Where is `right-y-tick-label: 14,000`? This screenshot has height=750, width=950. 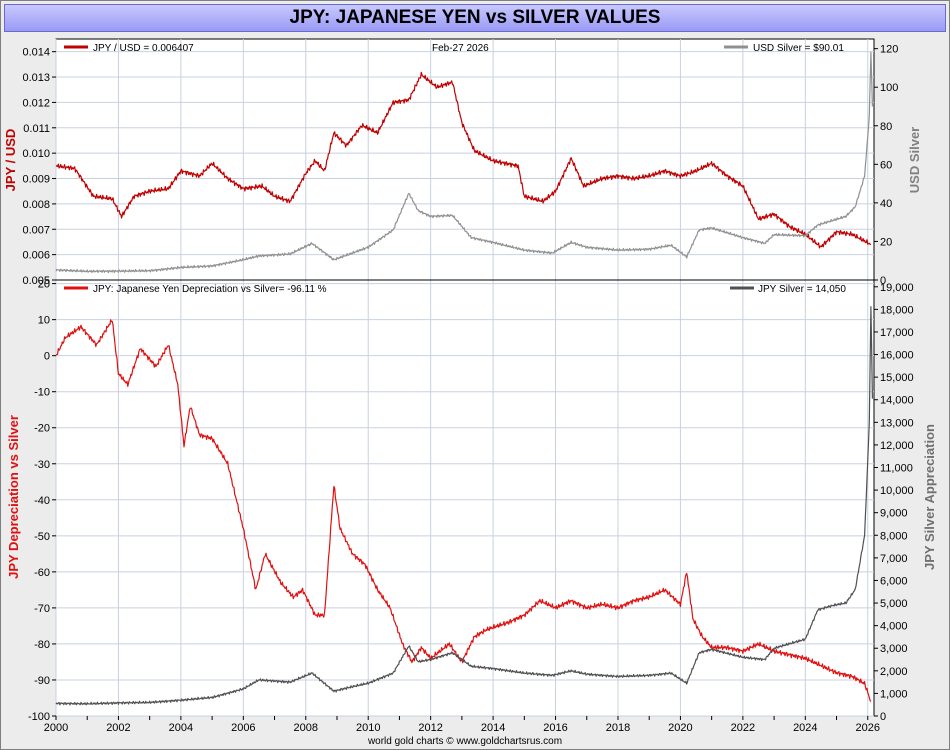
right-y-tick-label: 14,000 is located at coordinates (897, 401).